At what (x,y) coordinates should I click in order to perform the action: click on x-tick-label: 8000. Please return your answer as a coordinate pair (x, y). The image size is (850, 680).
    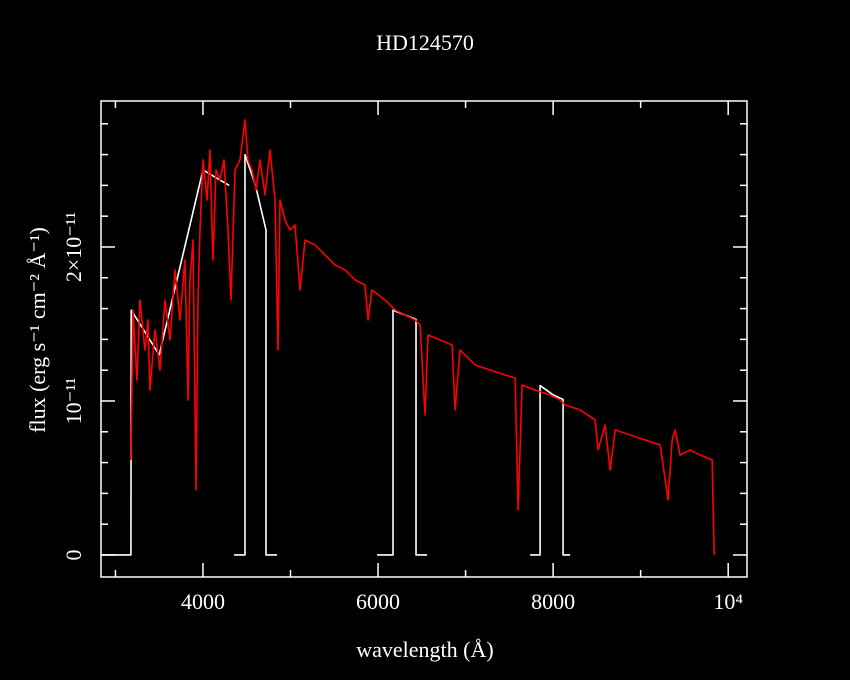
    Looking at the image, I should click on (553, 601).